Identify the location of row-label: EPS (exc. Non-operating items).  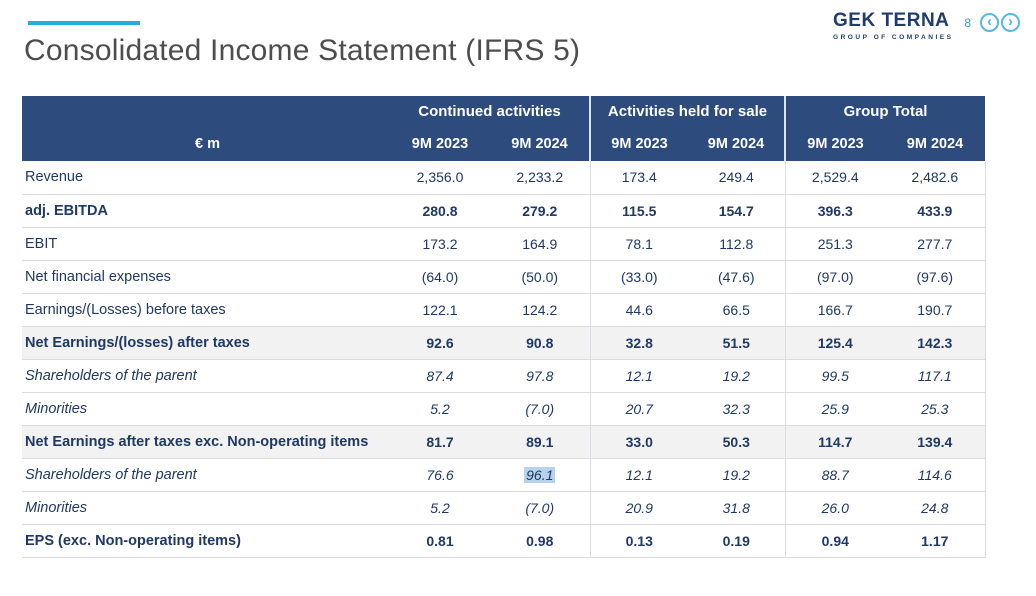
(206, 541).